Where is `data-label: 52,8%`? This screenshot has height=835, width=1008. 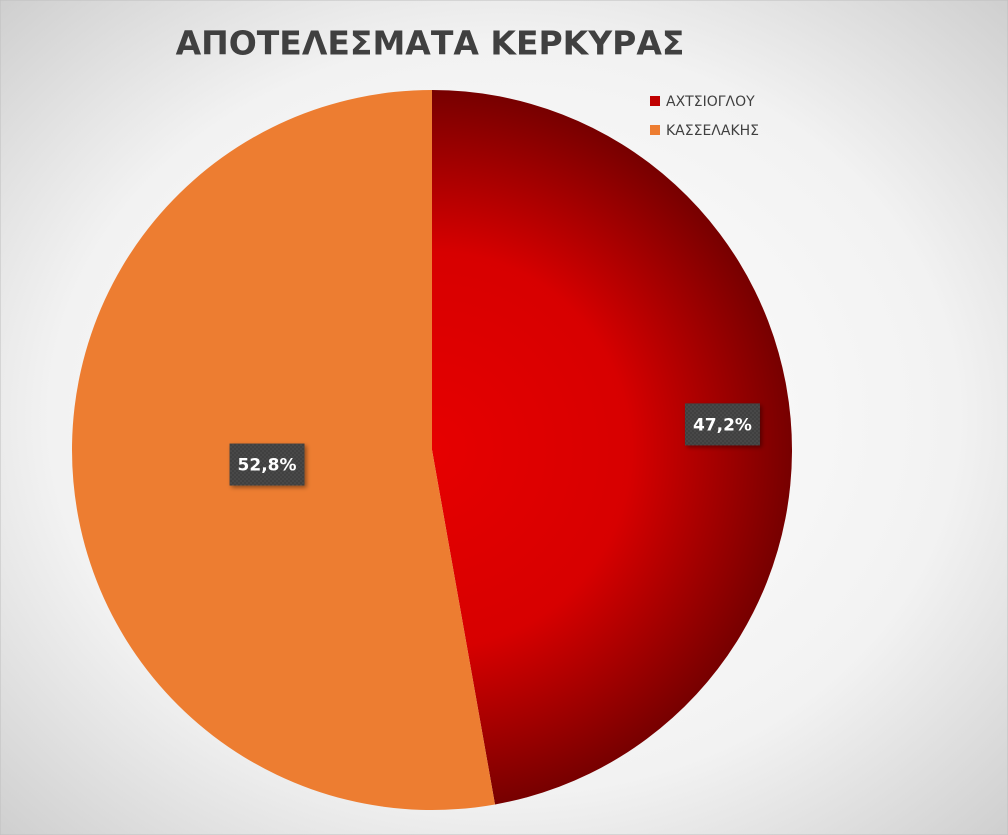
data-label: 52,8% is located at coordinates (267, 466).